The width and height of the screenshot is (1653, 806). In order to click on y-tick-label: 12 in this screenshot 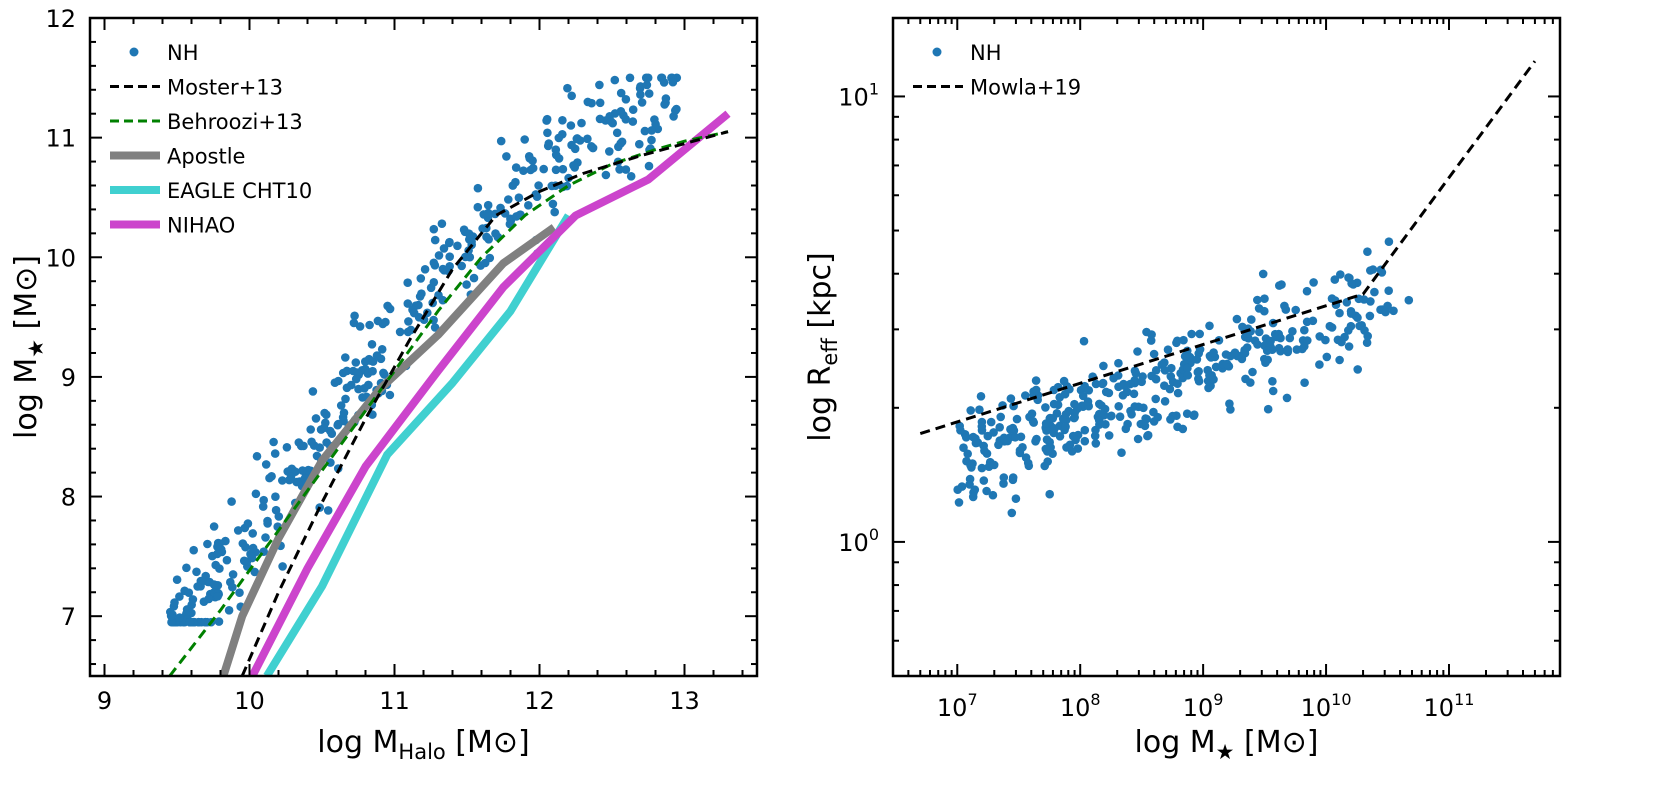, I will do `click(60, 19)`.